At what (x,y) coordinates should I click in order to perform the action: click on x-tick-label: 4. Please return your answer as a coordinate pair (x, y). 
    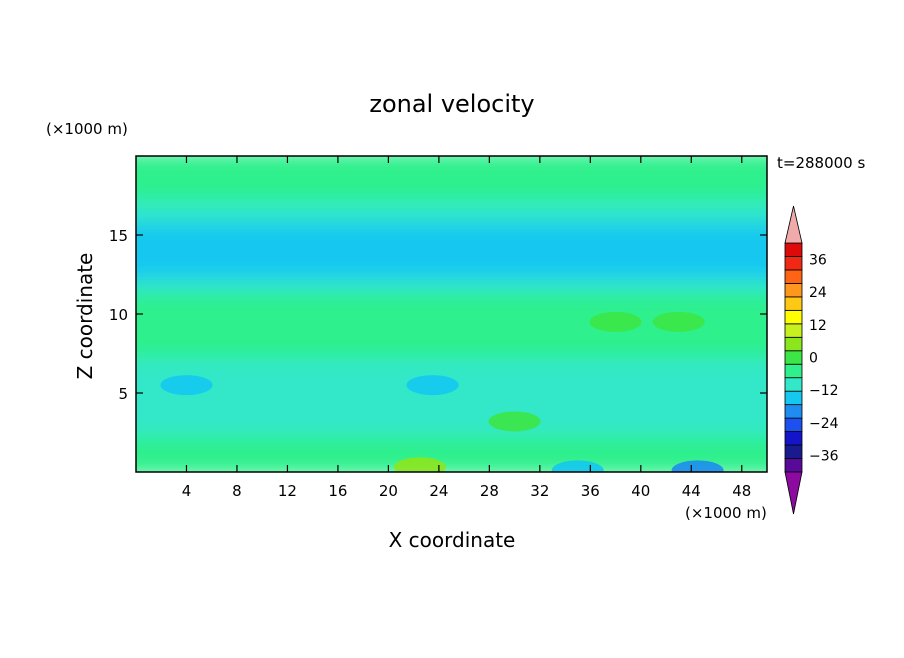
    Looking at the image, I should click on (187, 491).